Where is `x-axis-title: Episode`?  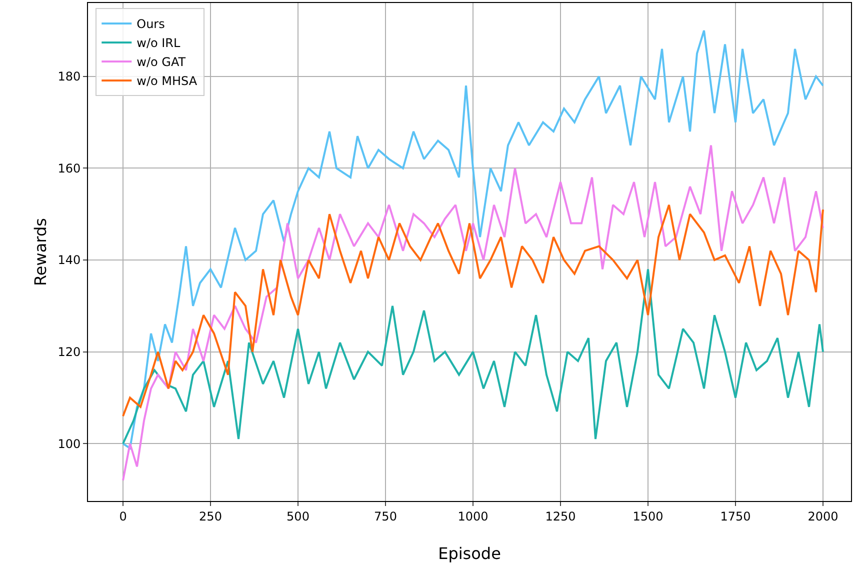 x-axis-title: Episode is located at coordinates (469, 553).